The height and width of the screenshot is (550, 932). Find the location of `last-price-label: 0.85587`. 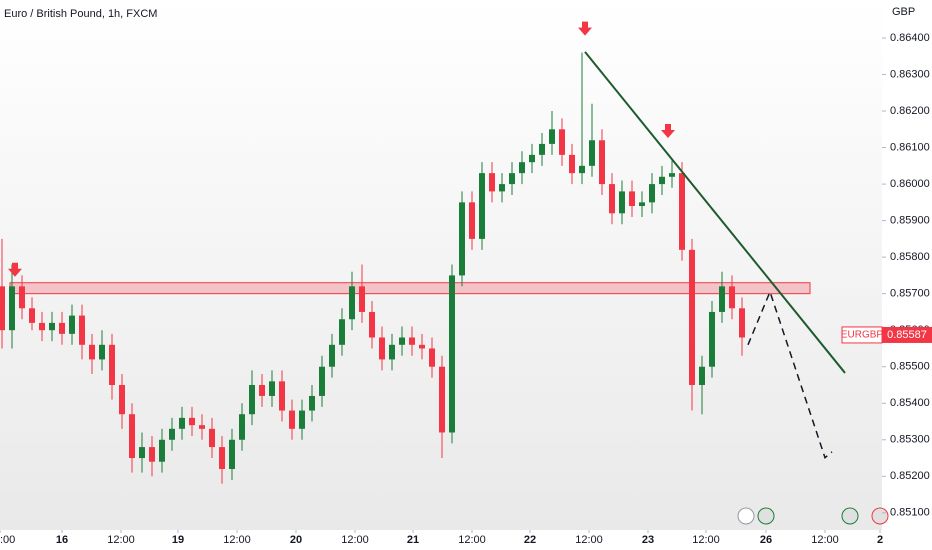

last-price-label: 0.85587 is located at coordinates (907, 335).